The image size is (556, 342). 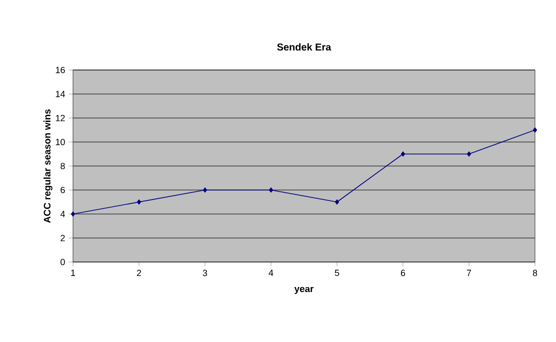 What do you see at coordinates (304, 47) in the screenshot?
I see `chart-title: Sendek Era` at bounding box center [304, 47].